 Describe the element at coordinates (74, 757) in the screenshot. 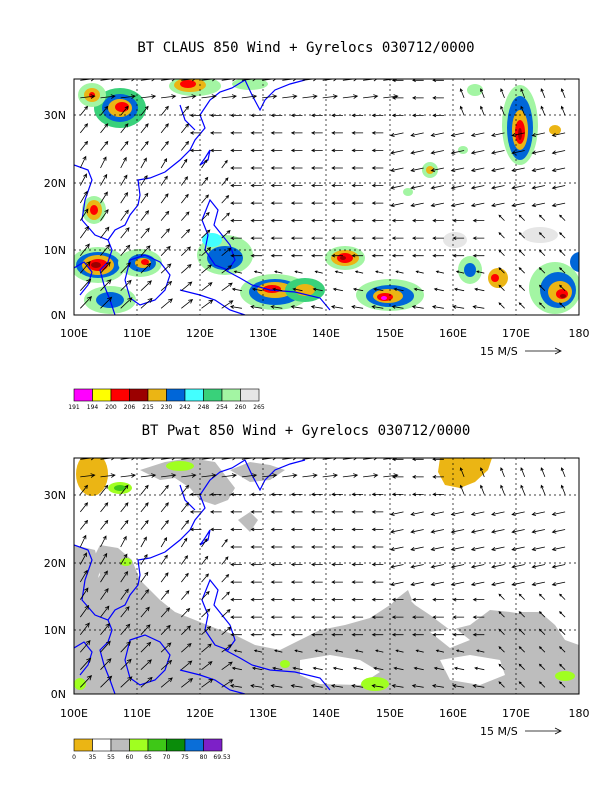

I see `pwat-colorbar-label: 0` at that location.